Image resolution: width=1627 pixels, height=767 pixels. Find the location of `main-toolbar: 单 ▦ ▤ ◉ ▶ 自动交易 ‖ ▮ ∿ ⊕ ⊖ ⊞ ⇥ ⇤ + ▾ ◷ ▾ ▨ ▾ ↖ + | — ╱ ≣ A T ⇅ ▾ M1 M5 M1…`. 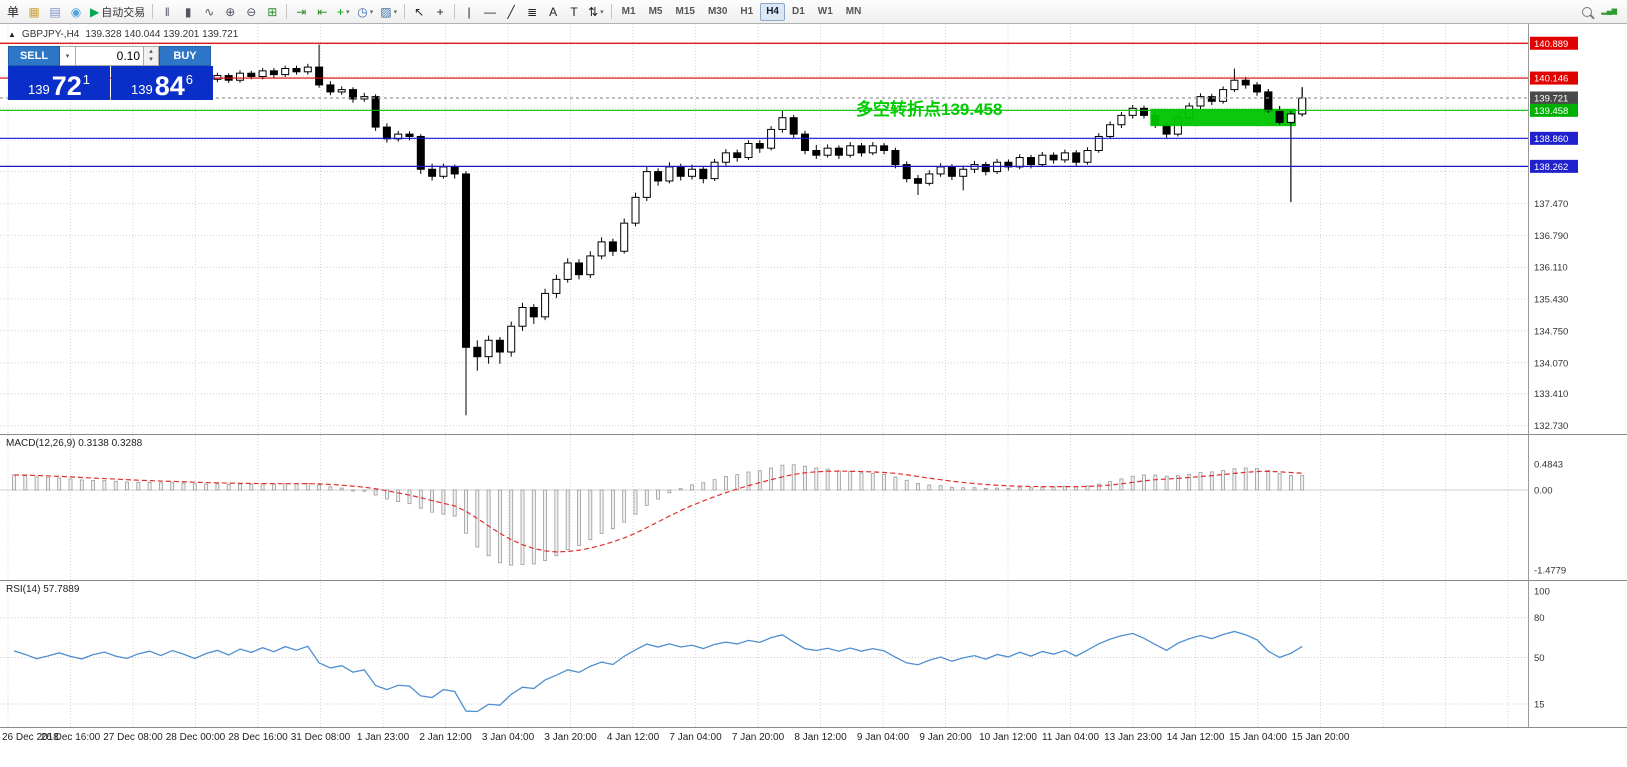

main-toolbar: 单 ▦ ▤ ◉ ▶ 自动交易 ‖ ▮ ∿ ⊕ ⊖ ⊞ ⇥ ⇤ + ▾ ◷ ▾ ▨ ▾ ↖ + | — ╱ ≣ A T ⇅ ▾ M1 M5 M1… is located at coordinates (813, 12).